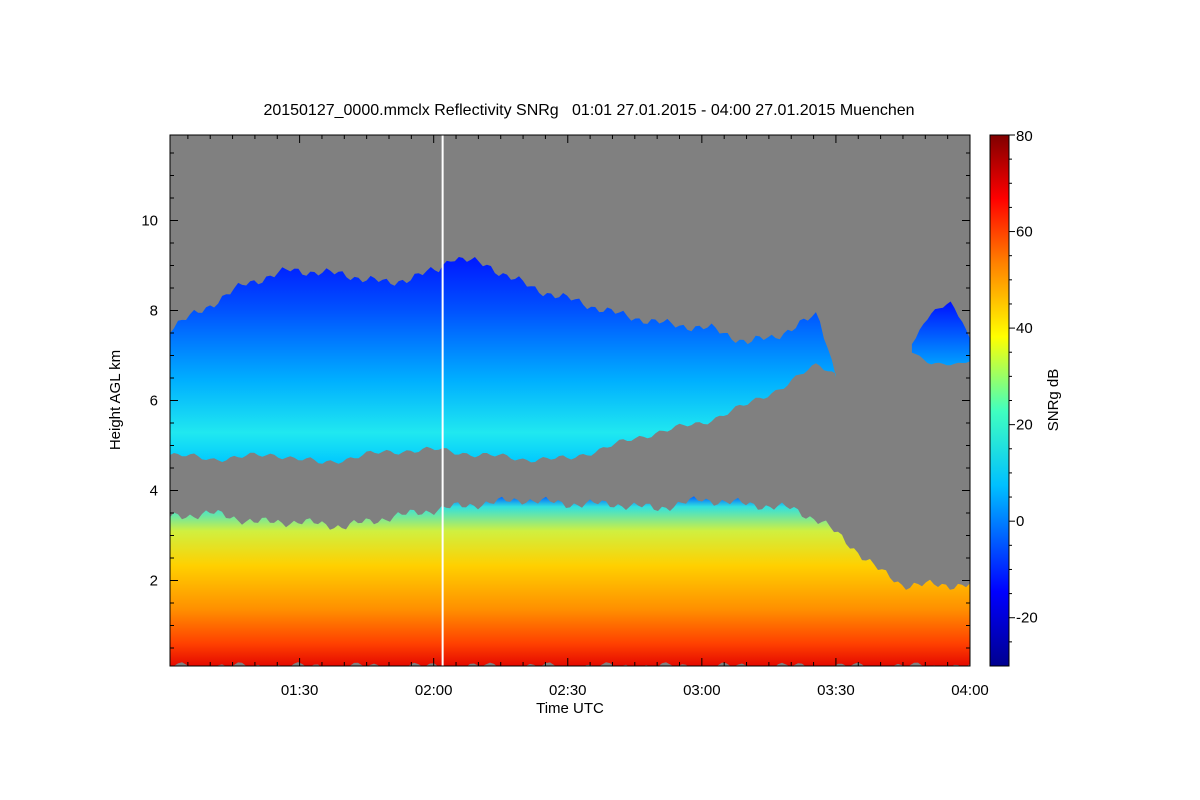 The height and width of the screenshot is (800, 1200). What do you see at coordinates (1053, 400) in the screenshot?
I see `colorbar-label: SNRg dB` at bounding box center [1053, 400].